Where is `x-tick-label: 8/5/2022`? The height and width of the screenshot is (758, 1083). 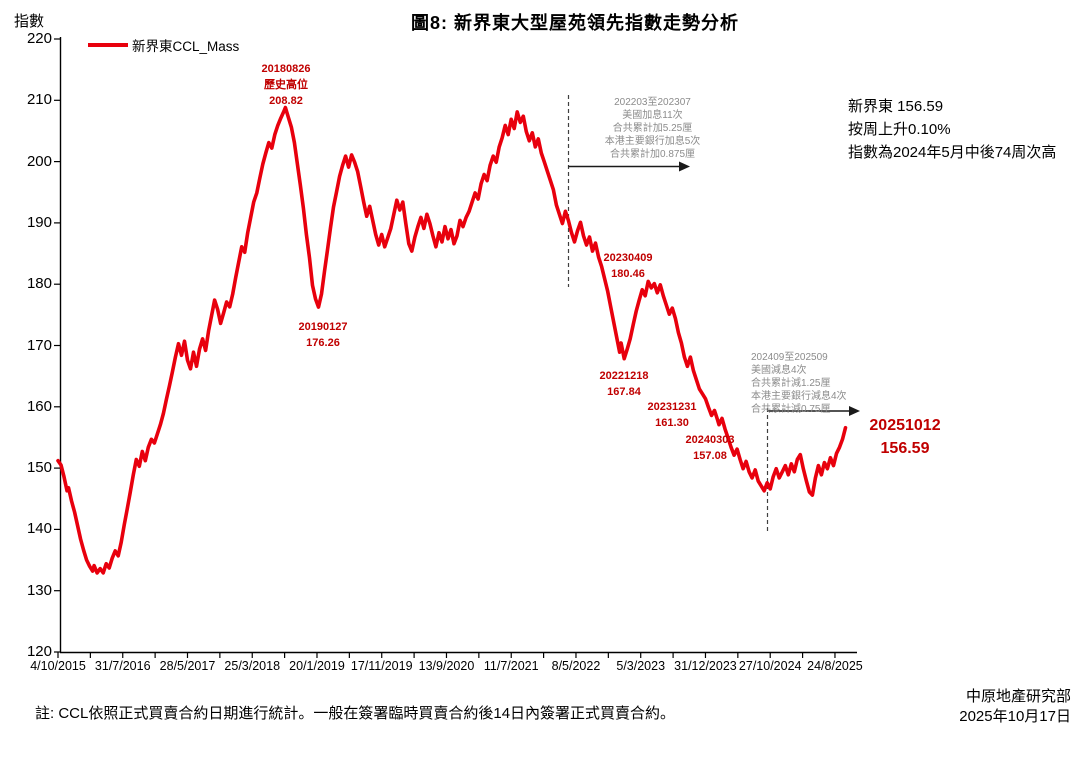
x-tick-label: 8/5/2022 is located at coordinates (576, 666).